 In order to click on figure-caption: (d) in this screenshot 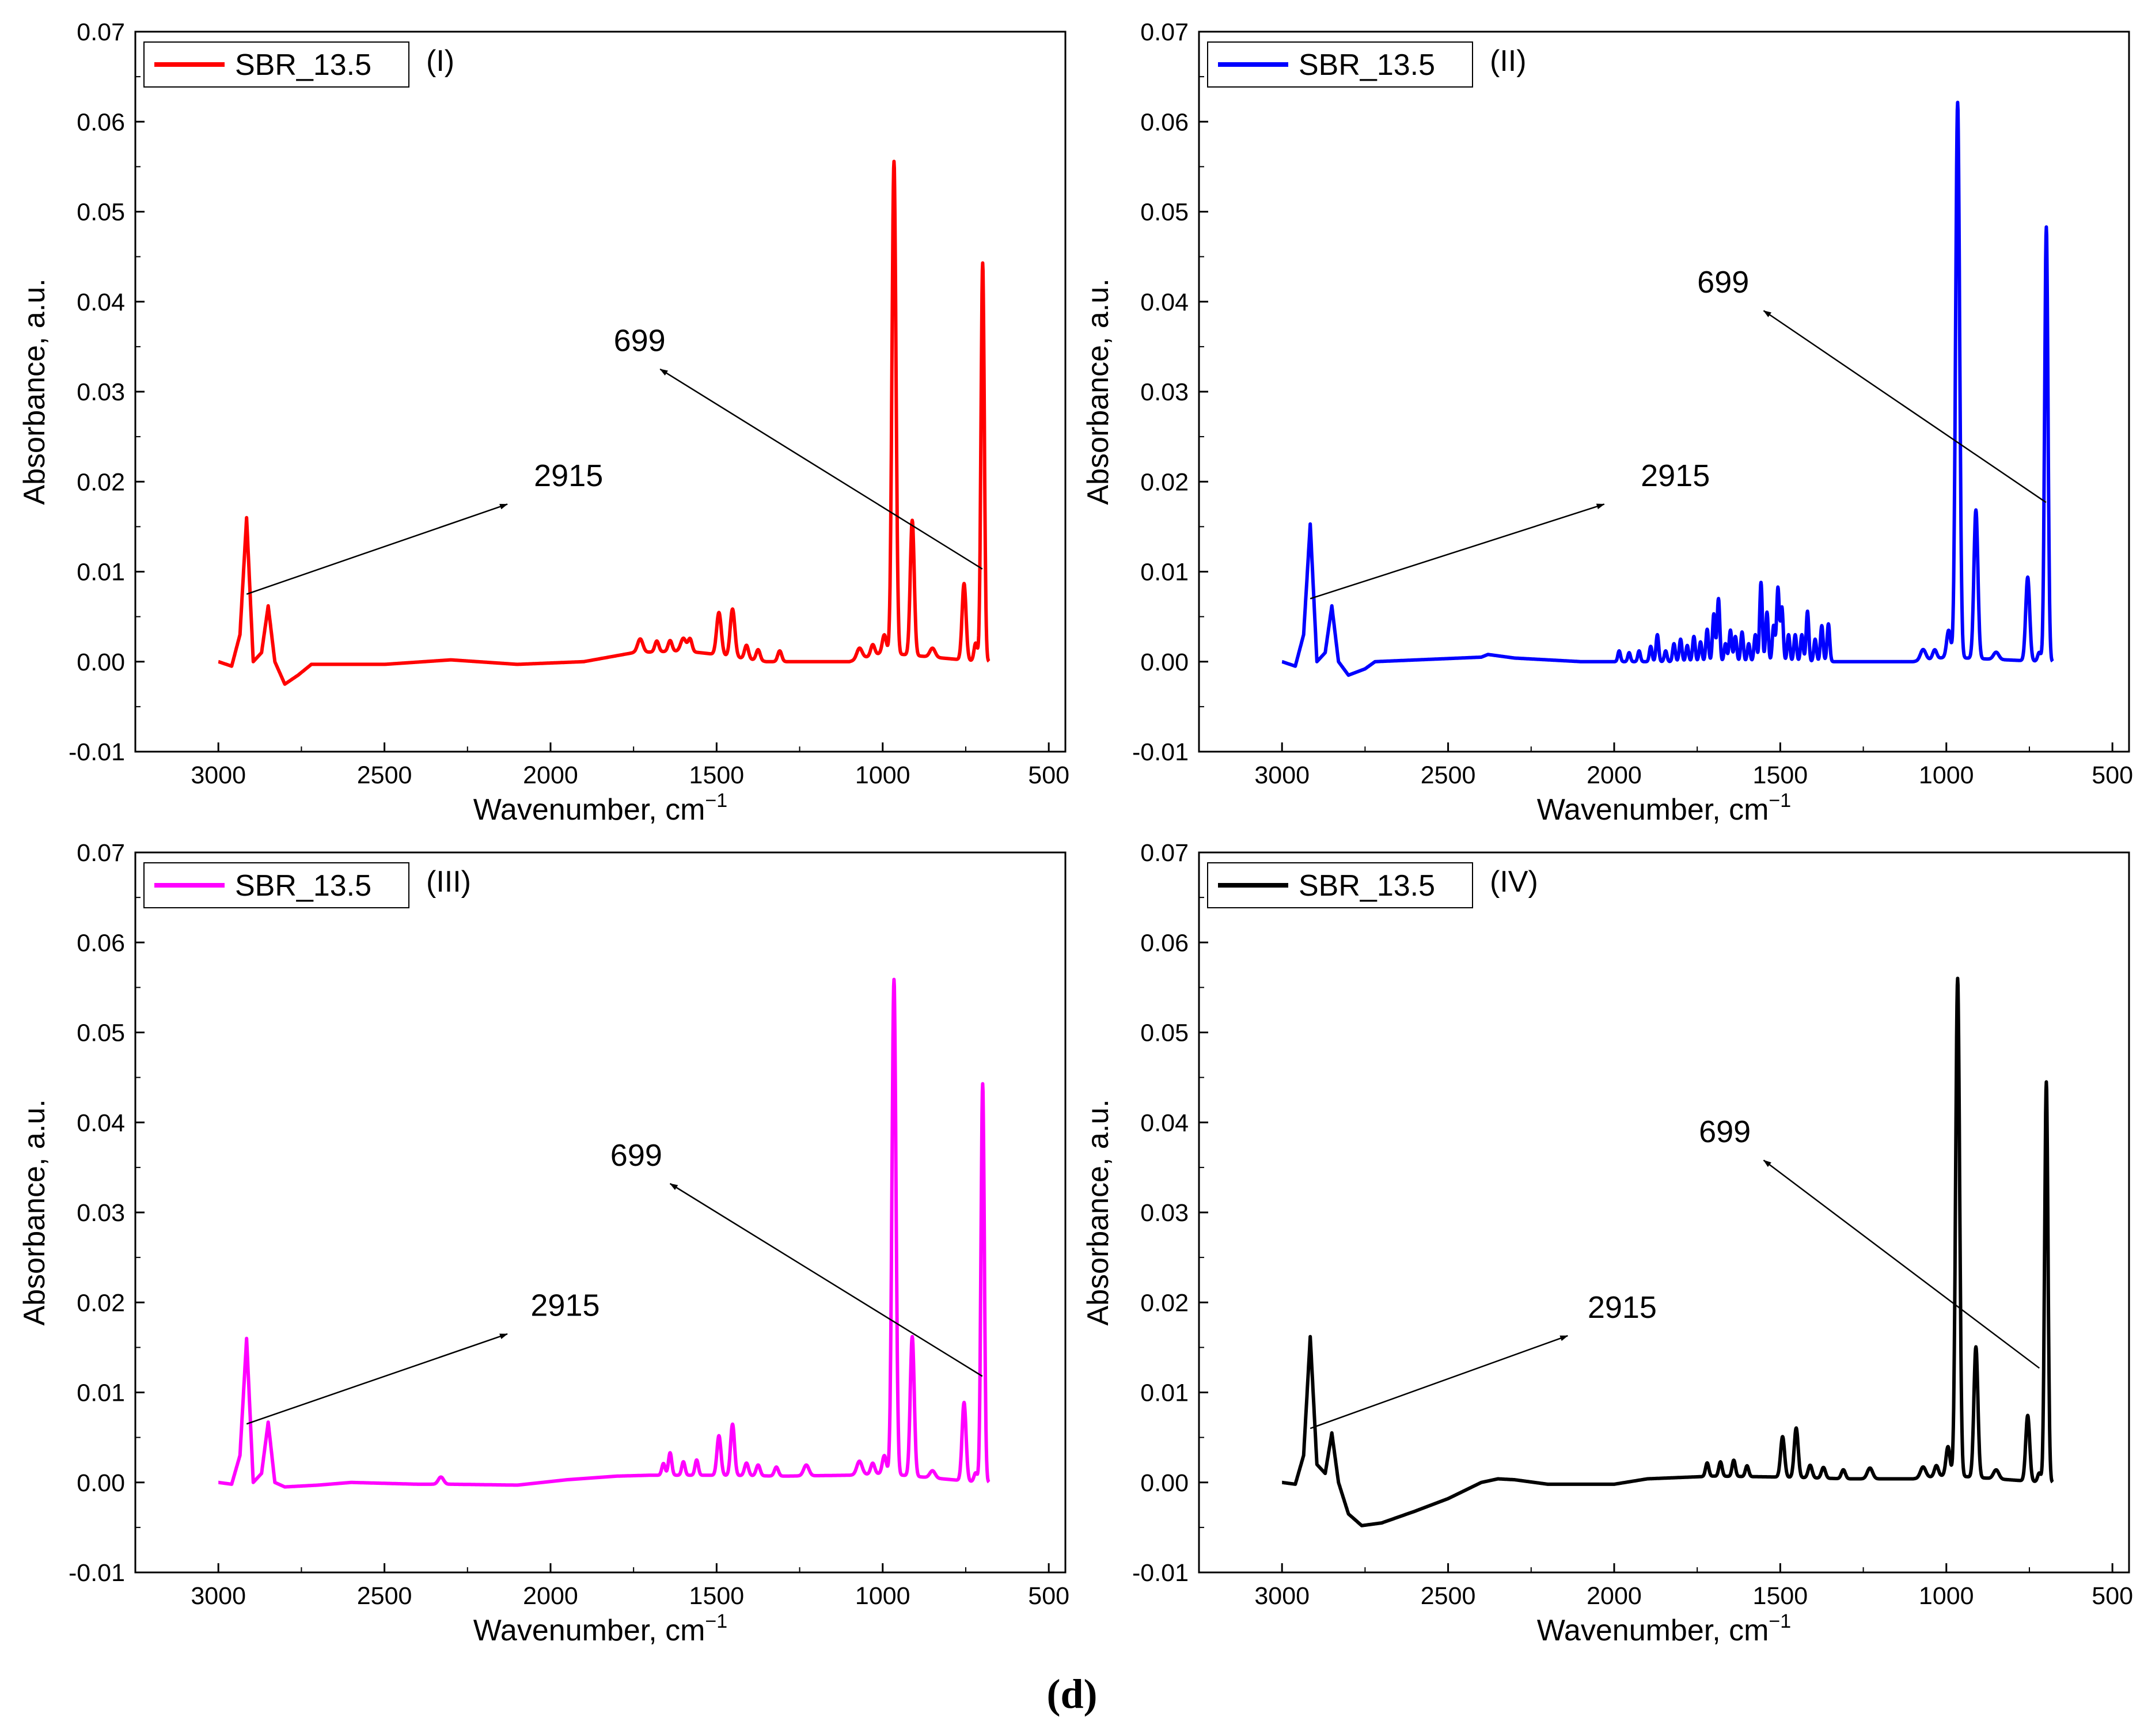, I will do `click(1072, 1694)`.